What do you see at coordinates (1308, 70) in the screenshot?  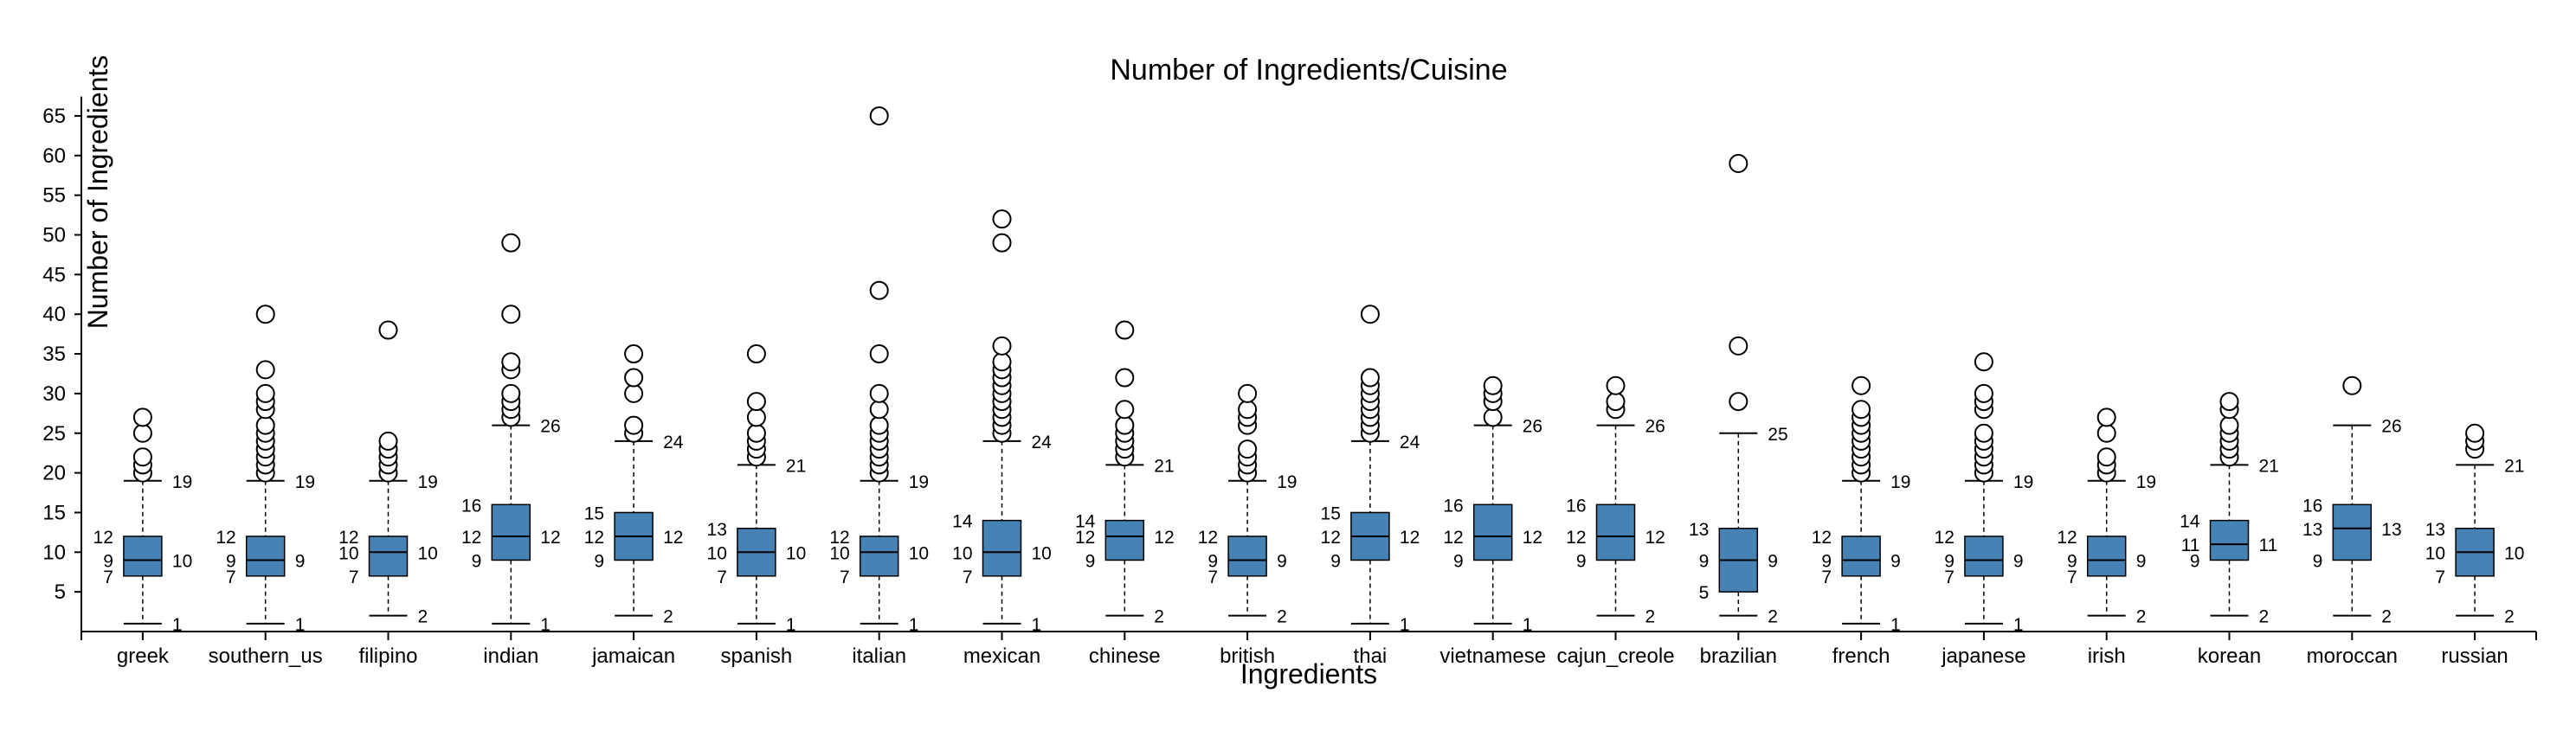 I see `chart-title: Number of Ingredients/Cuisine` at bounding box center [1308, 70].